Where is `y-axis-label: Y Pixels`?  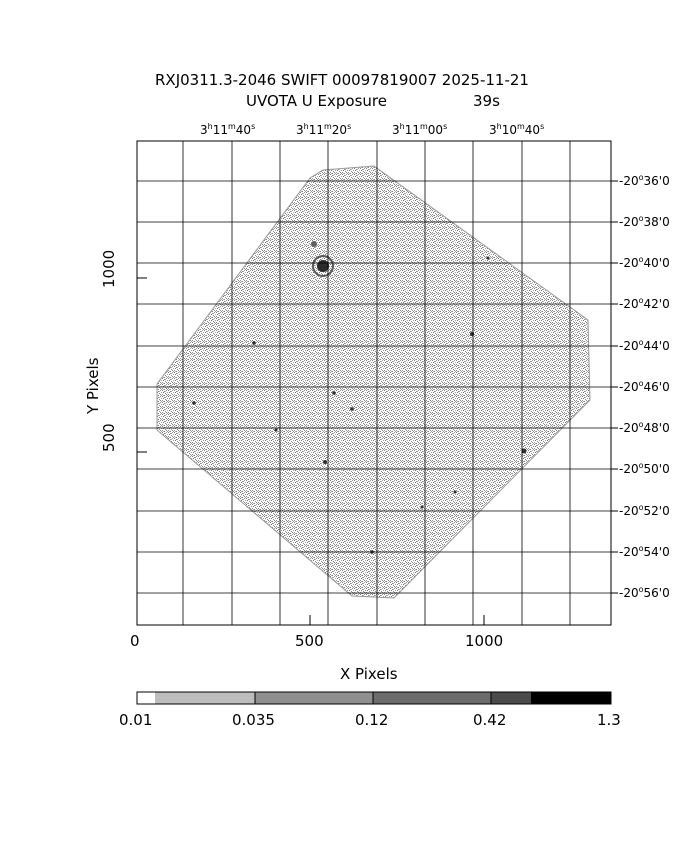 y-axis-label: Y Pixels is located at coordinates (93, 385).